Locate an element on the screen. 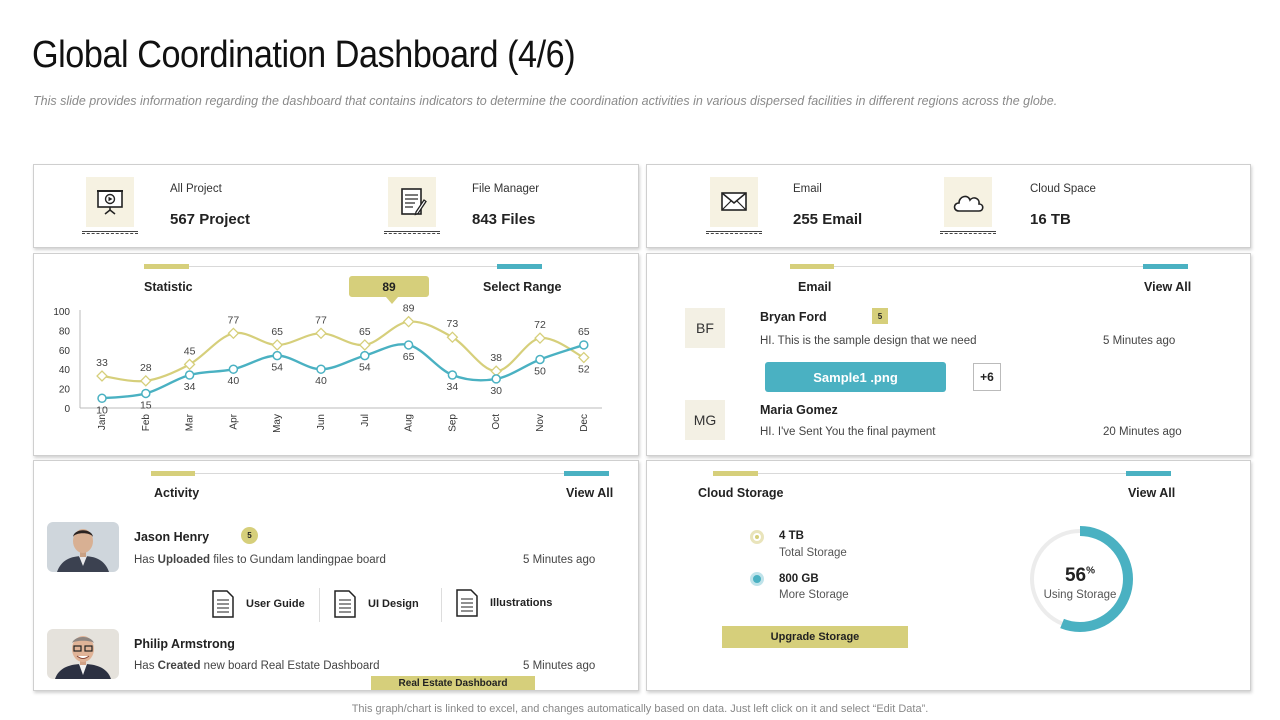 The image size is (1280, 720). email-label: Email is located at coordinates (807, 189).